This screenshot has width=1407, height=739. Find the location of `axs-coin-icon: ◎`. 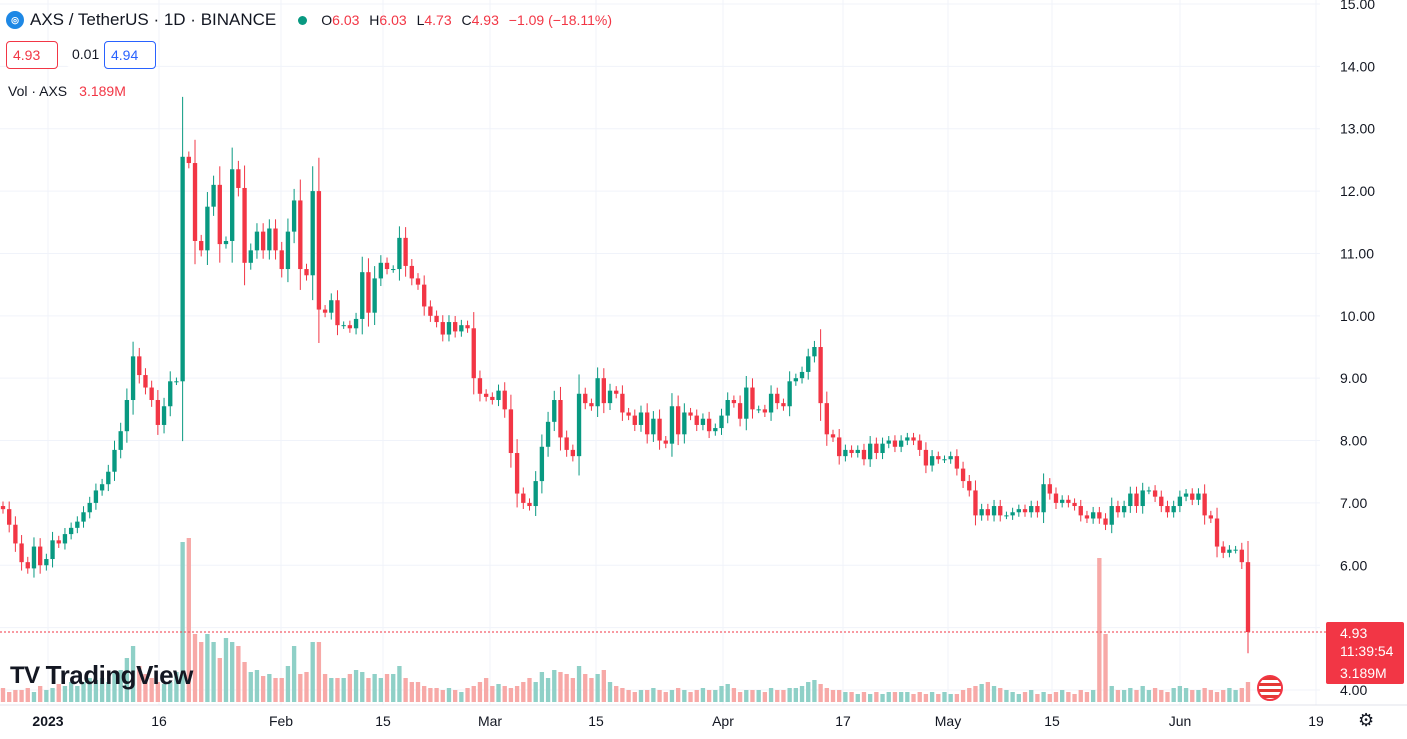

axs-coin-icon: ◎ is located at coordinates (15, 20).